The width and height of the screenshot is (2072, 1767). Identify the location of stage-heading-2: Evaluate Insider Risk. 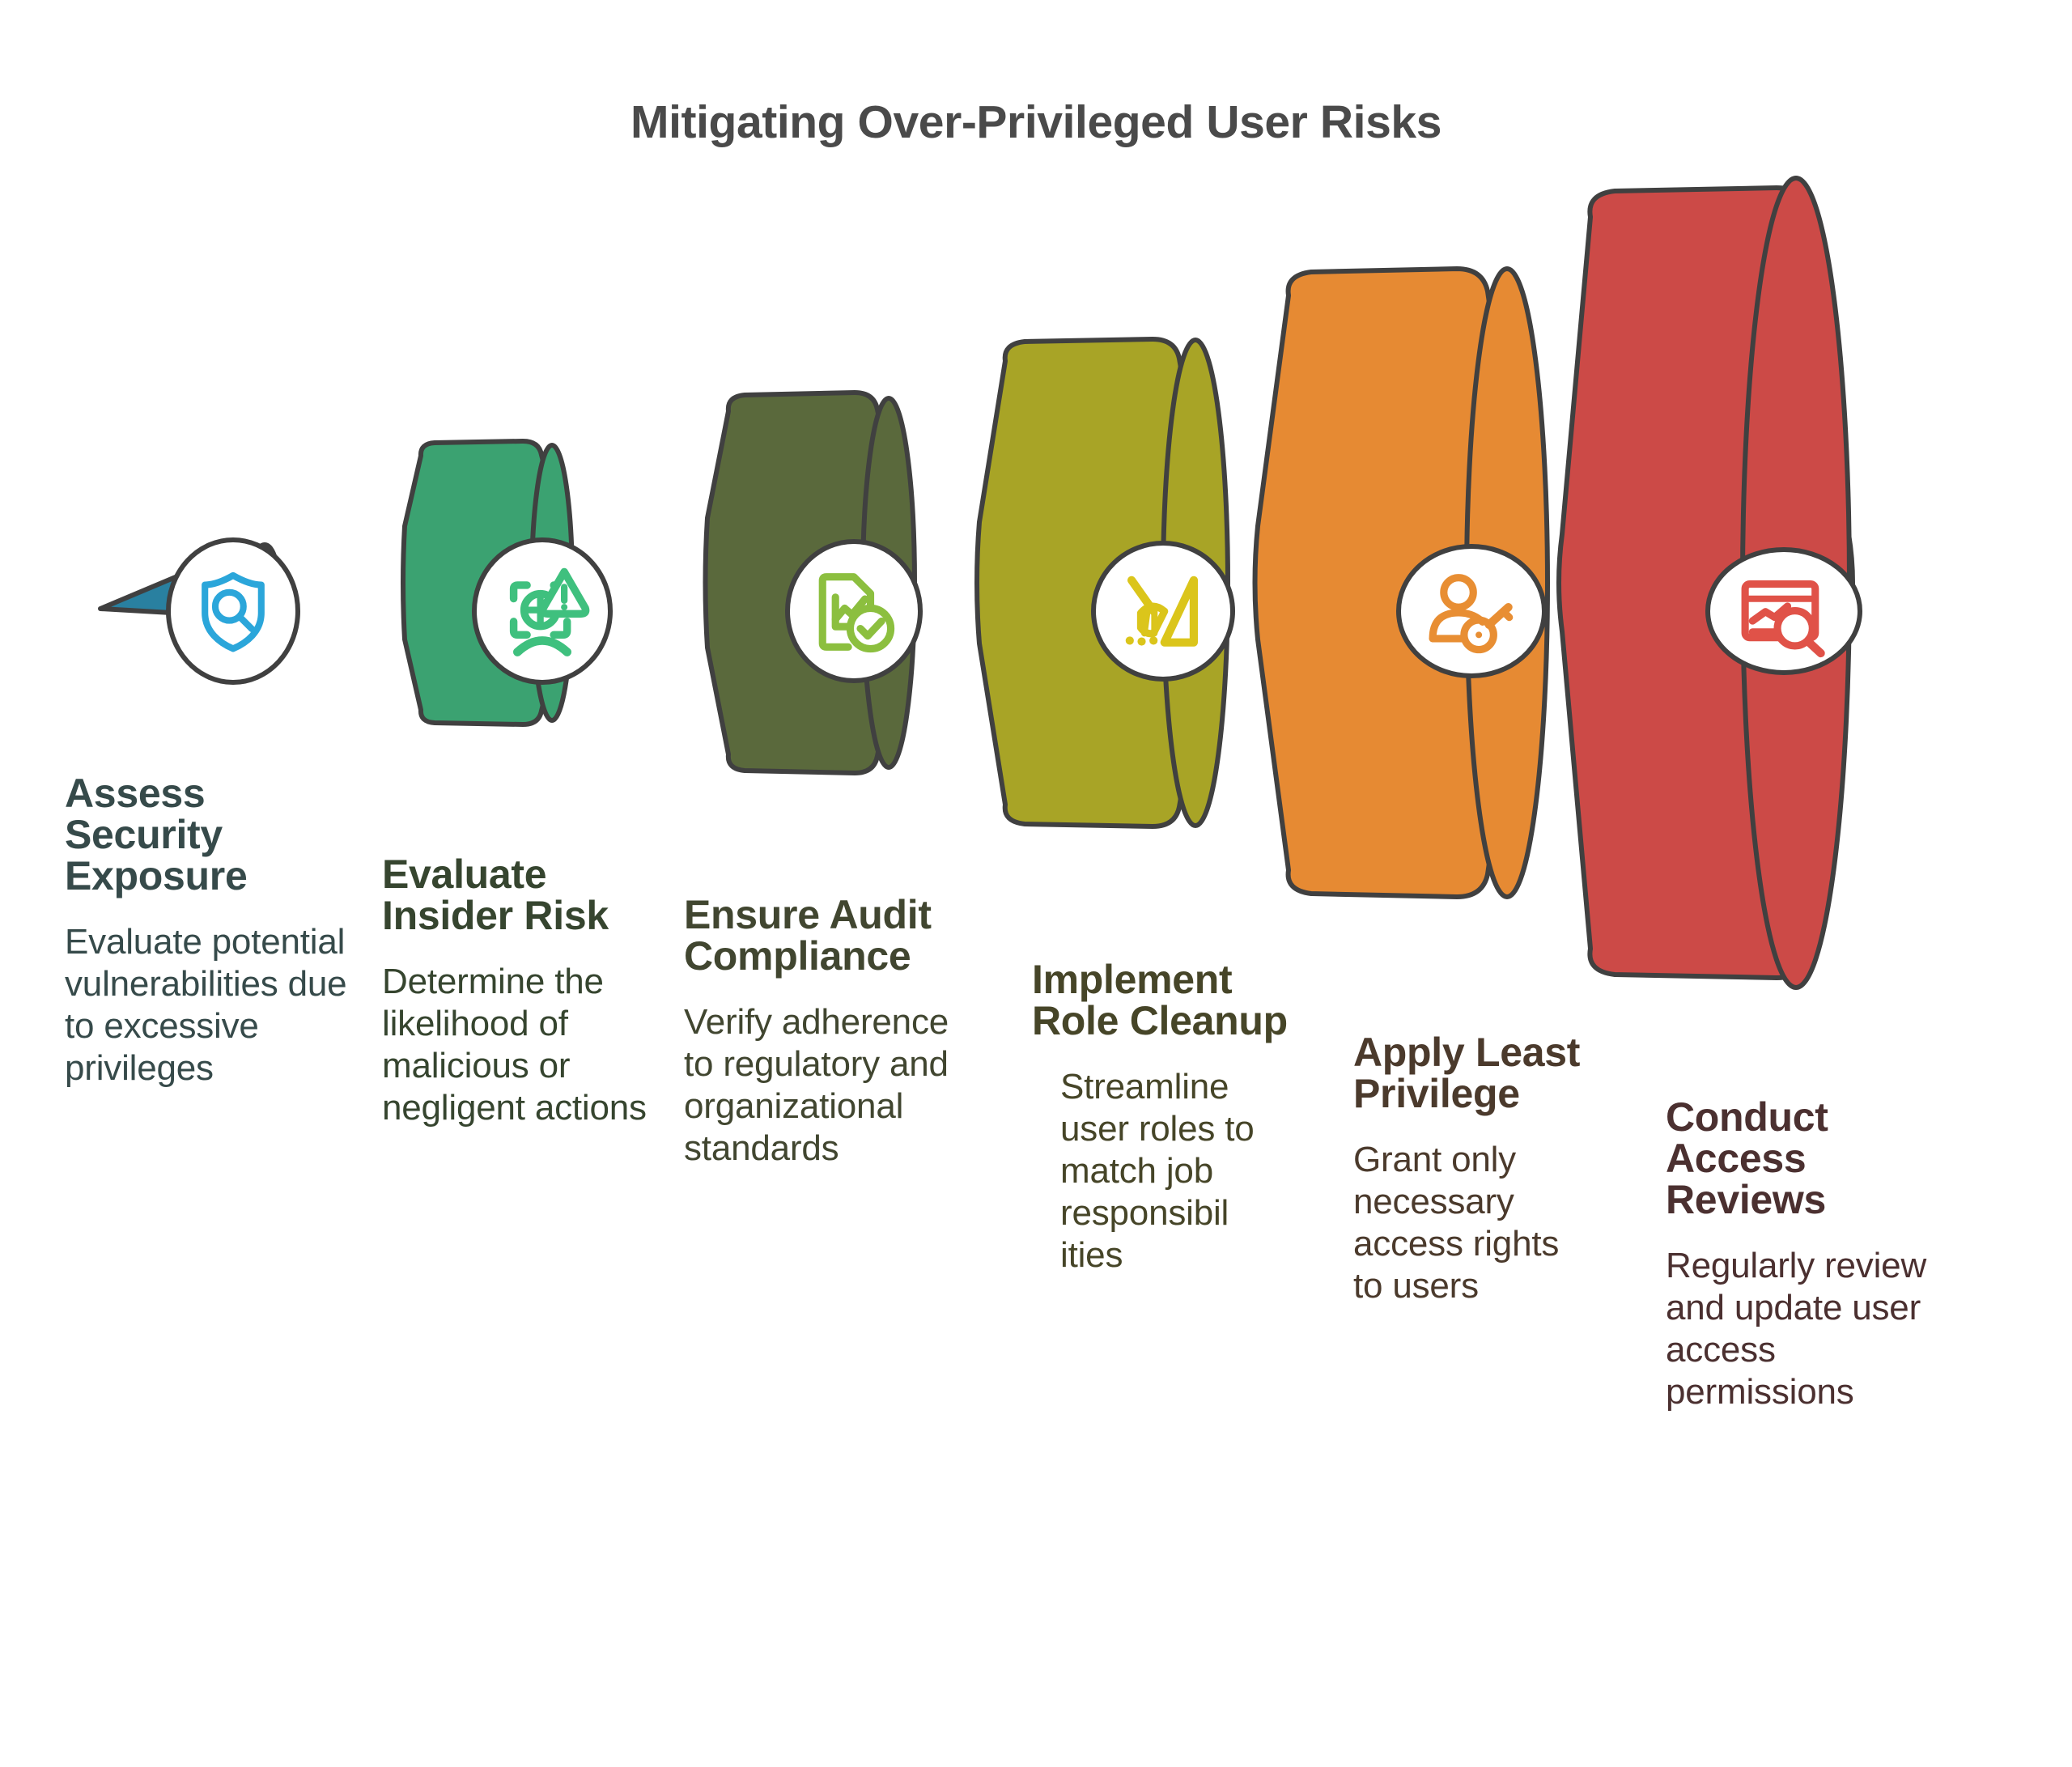
(495, 895).